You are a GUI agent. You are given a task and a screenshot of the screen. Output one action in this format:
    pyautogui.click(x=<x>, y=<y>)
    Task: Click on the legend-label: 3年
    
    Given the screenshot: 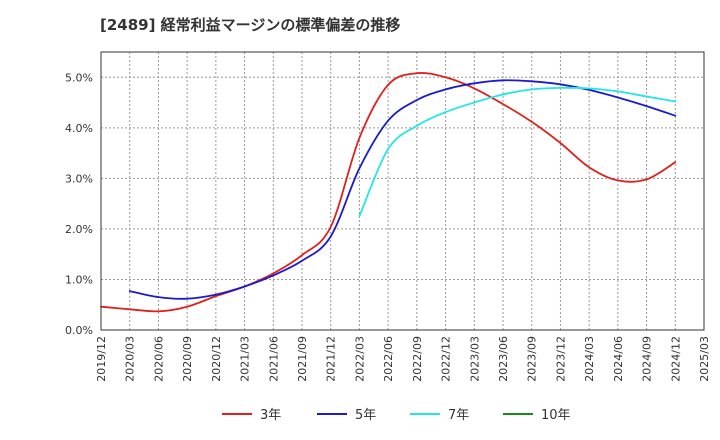 What is the action you would take?
    pyautogui.click(x=270, y=415)
    